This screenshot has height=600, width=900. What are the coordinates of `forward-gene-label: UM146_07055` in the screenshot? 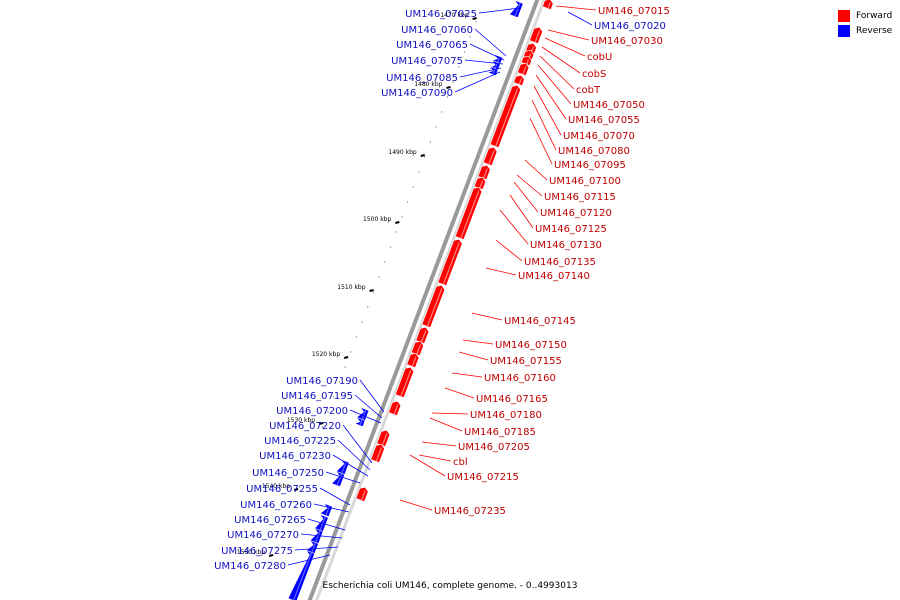 It's located at (604, 120).